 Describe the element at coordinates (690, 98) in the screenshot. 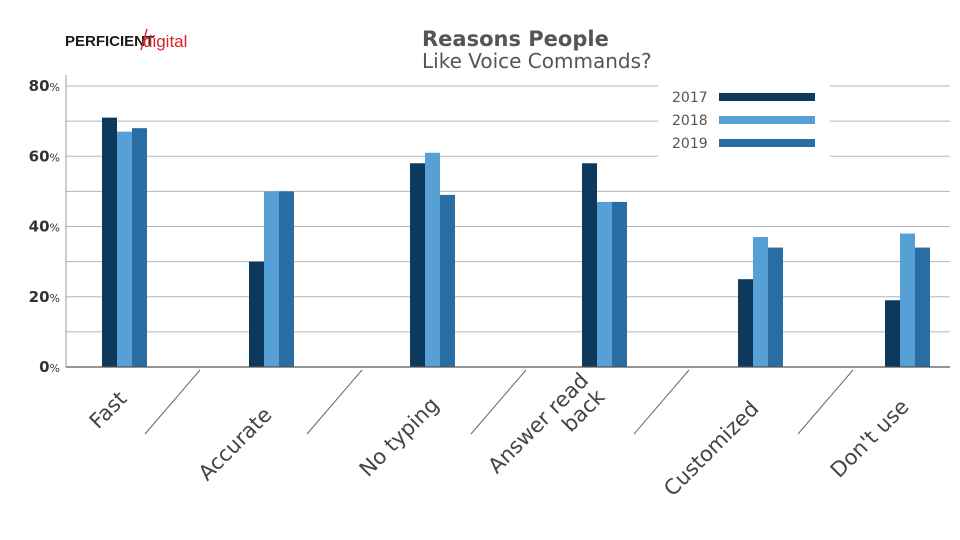

I see `legend-label: 2017` at that location.